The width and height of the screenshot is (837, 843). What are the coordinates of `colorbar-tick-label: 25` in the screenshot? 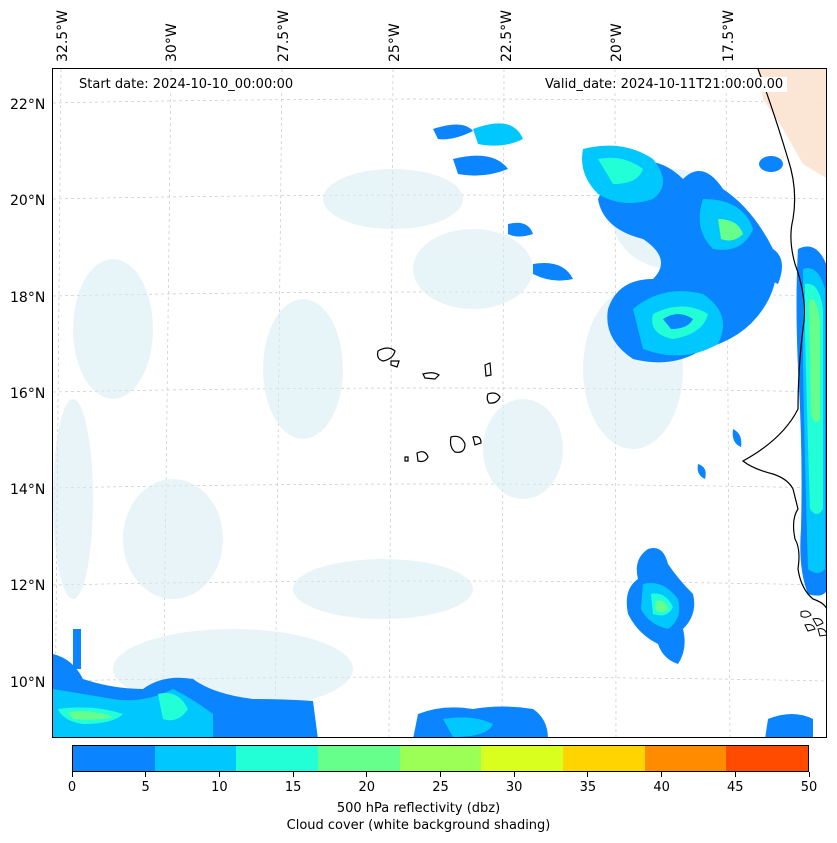 It's located at (440, 787).